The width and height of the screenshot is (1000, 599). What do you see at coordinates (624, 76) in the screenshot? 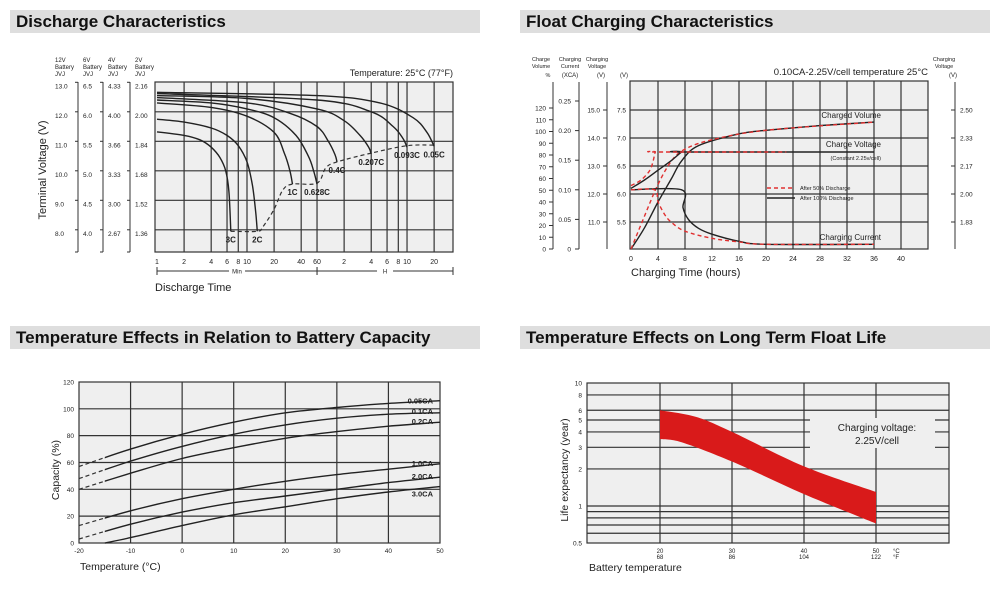
I see `voltage-6v-axis-unit: (V)` at bounding box center [624, 76].